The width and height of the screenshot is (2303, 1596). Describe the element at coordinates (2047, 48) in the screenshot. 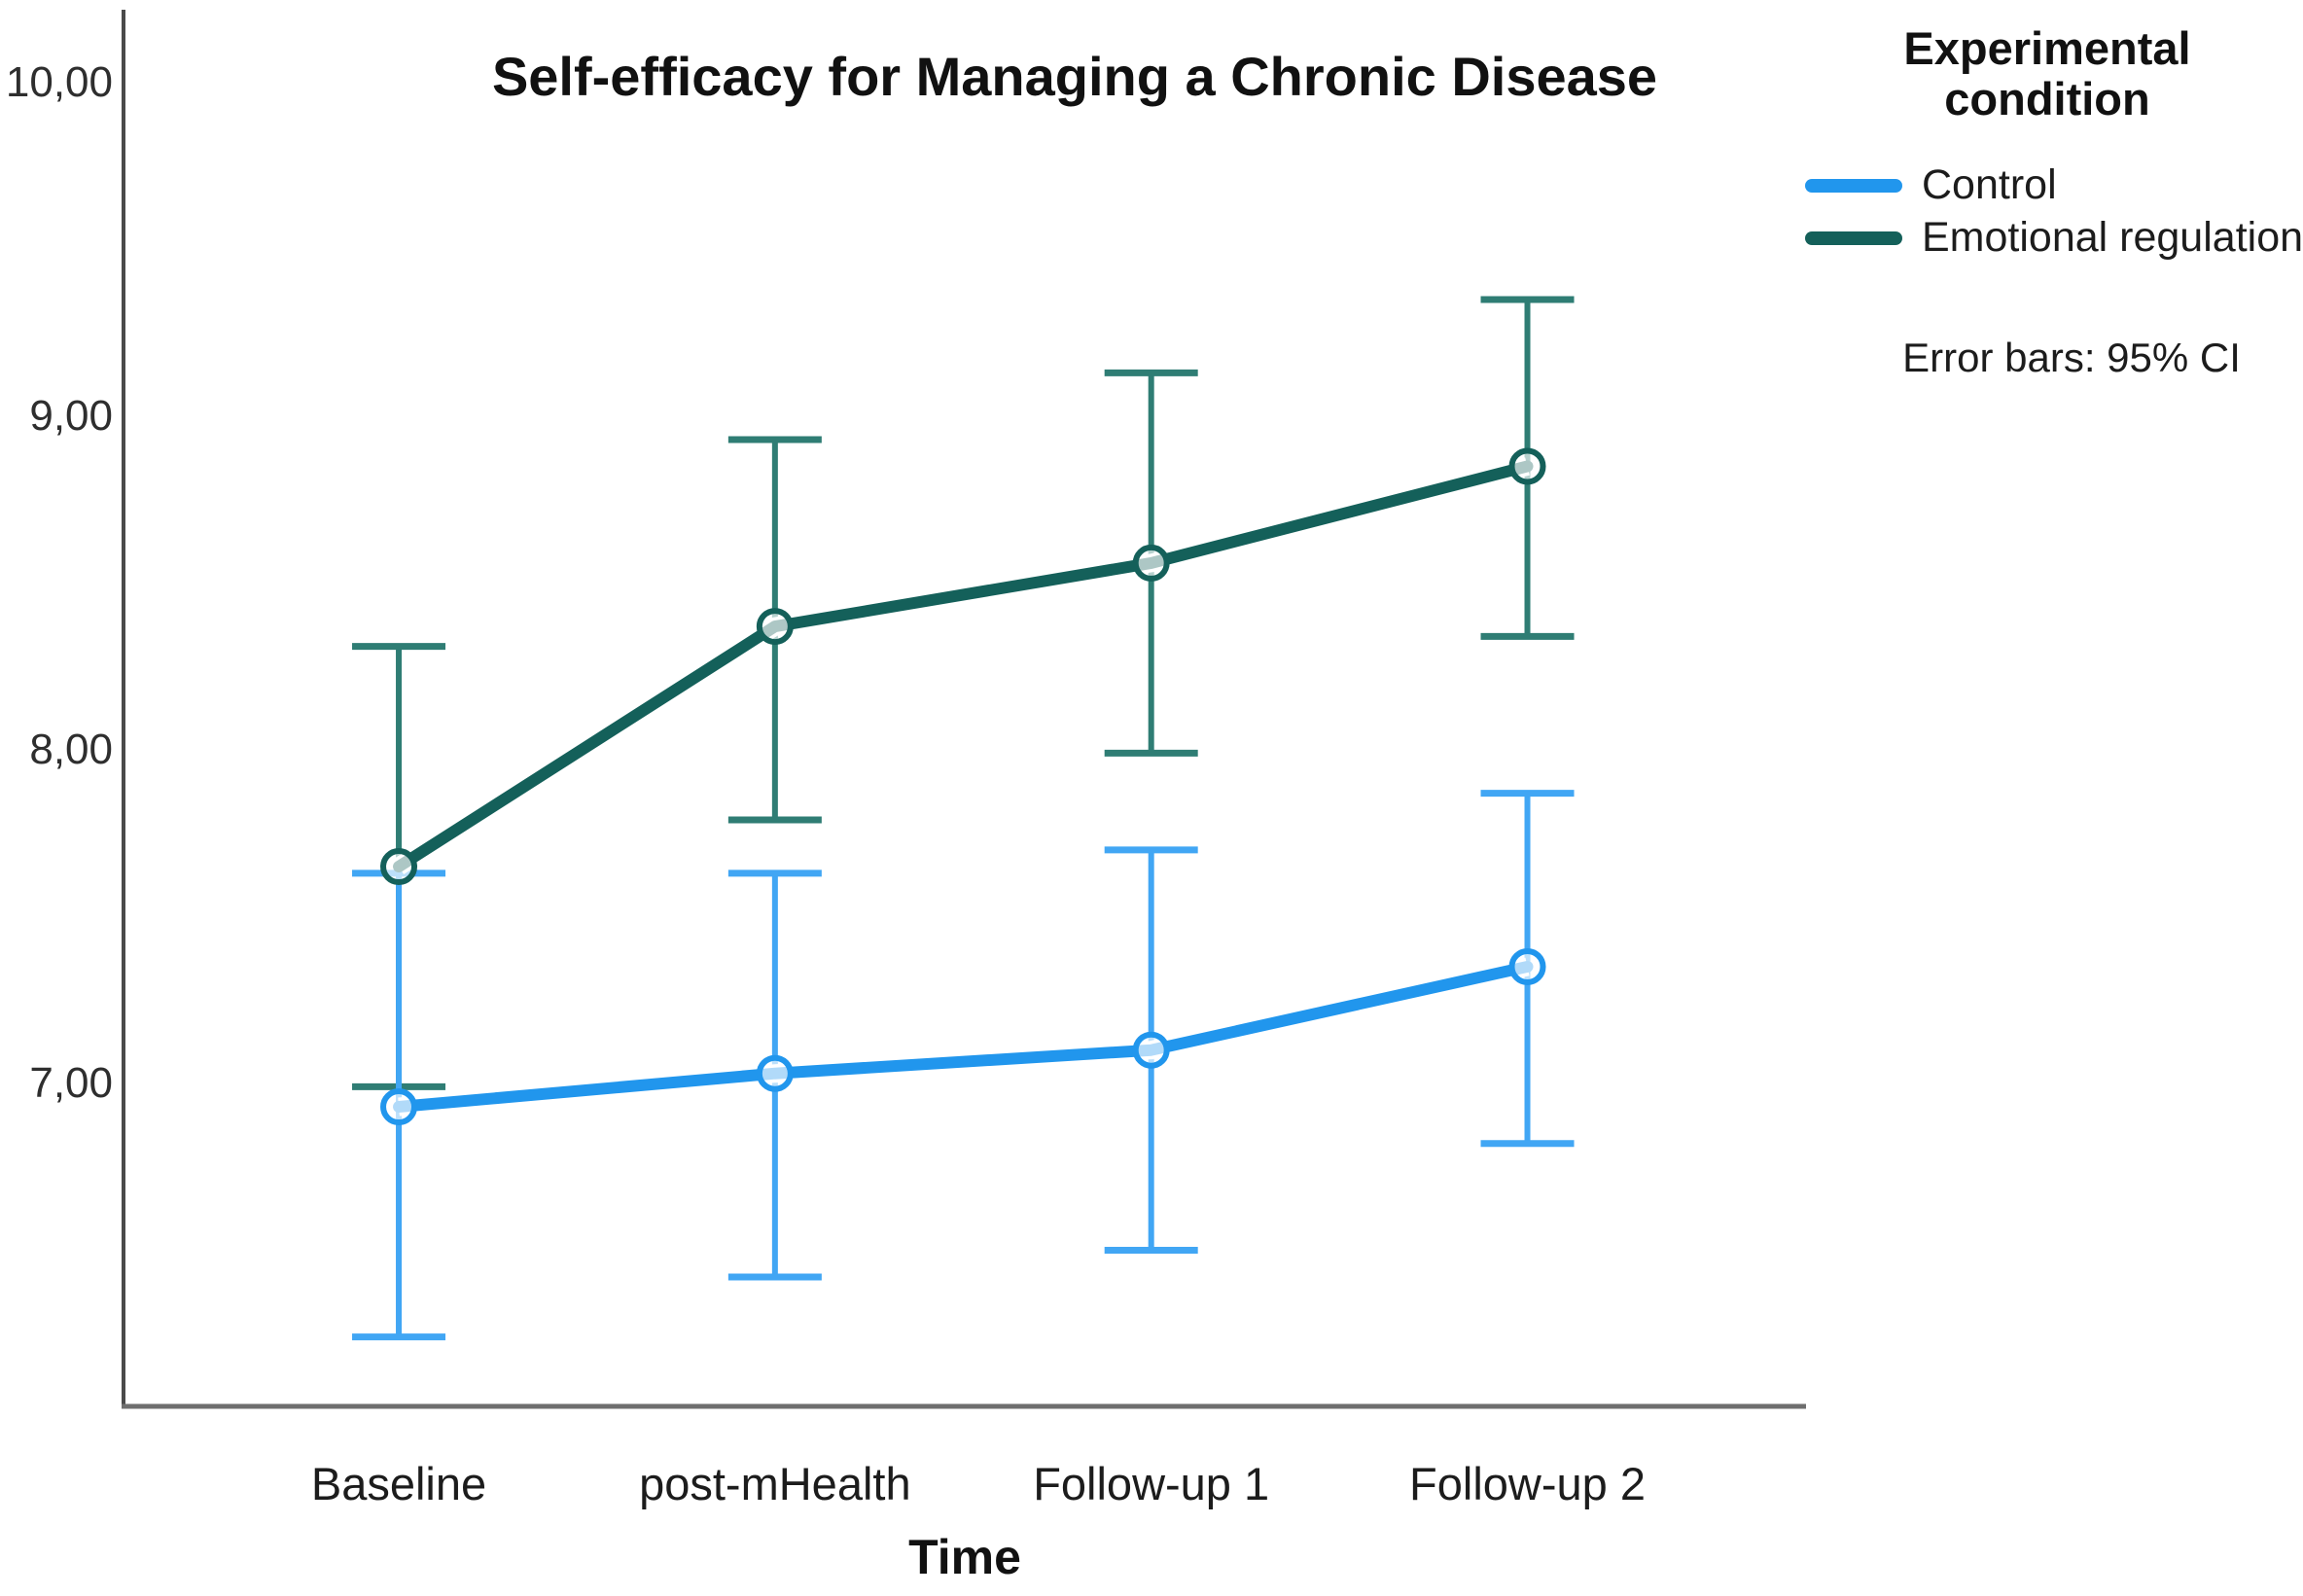

I see `legend-title-line1: Experimental` at that location.